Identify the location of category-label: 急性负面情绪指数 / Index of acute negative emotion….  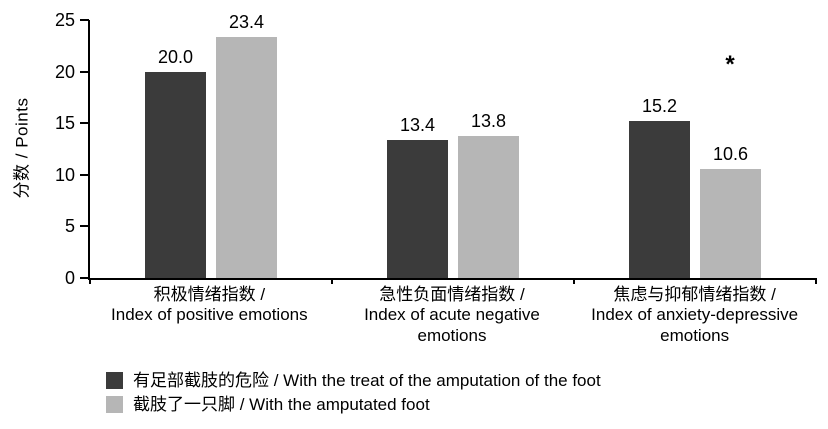
(452, 315).